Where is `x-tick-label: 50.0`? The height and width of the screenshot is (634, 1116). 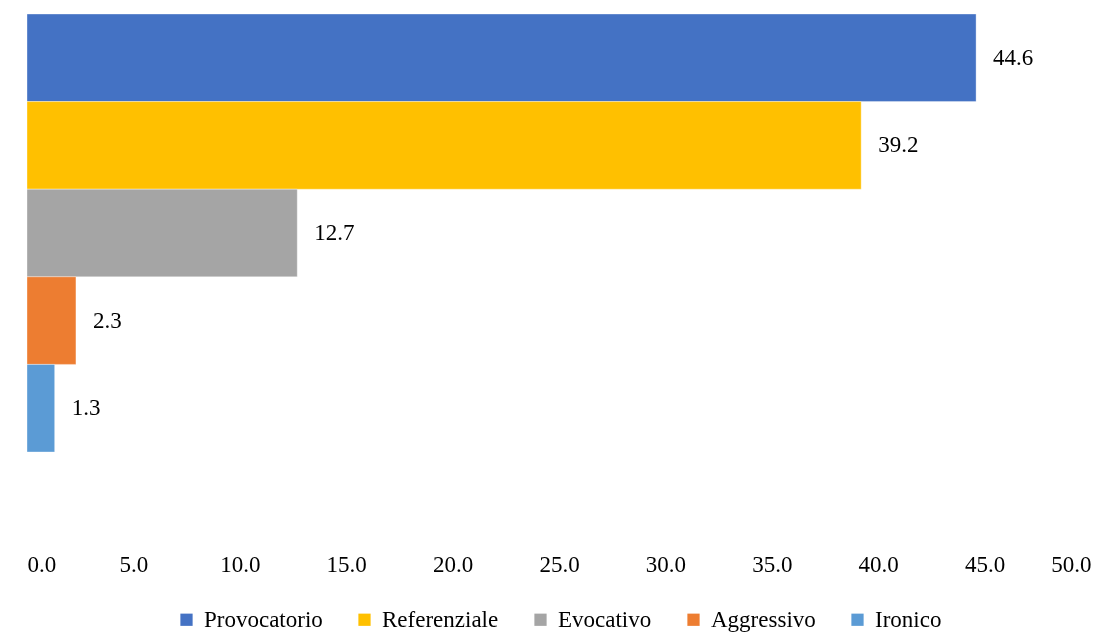
x-tick-label: 50.0 is located at coordinates (1071, 564).